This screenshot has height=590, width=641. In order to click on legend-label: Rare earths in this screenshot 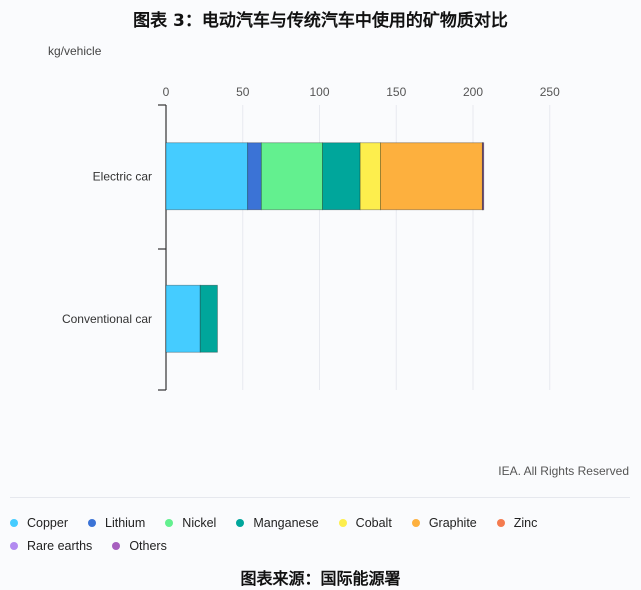, I will do `click(60, 545)`.